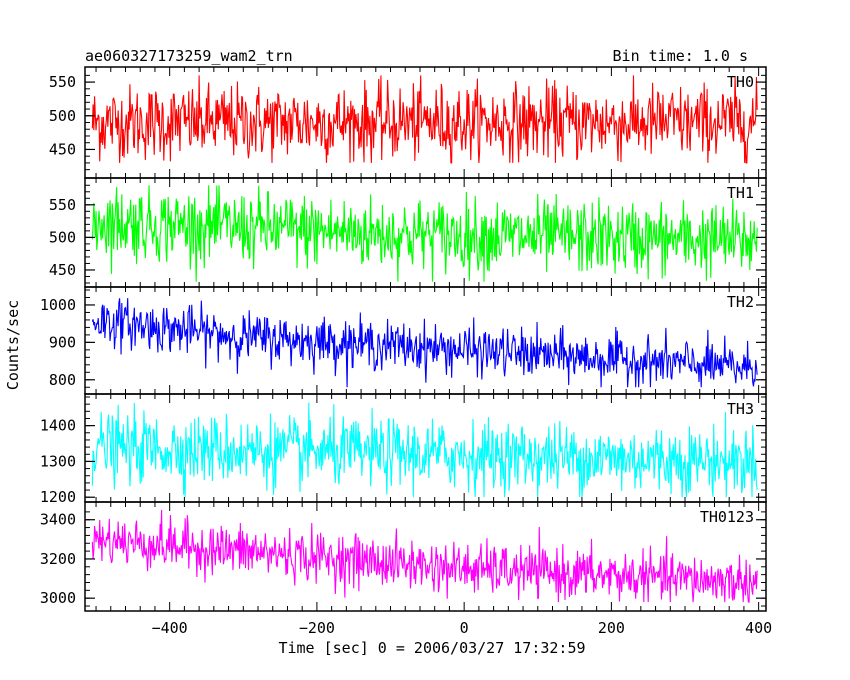 The image size is (850, 680). I want to click on x-axis: −400 −200 0 200 400, so click(462, 628).